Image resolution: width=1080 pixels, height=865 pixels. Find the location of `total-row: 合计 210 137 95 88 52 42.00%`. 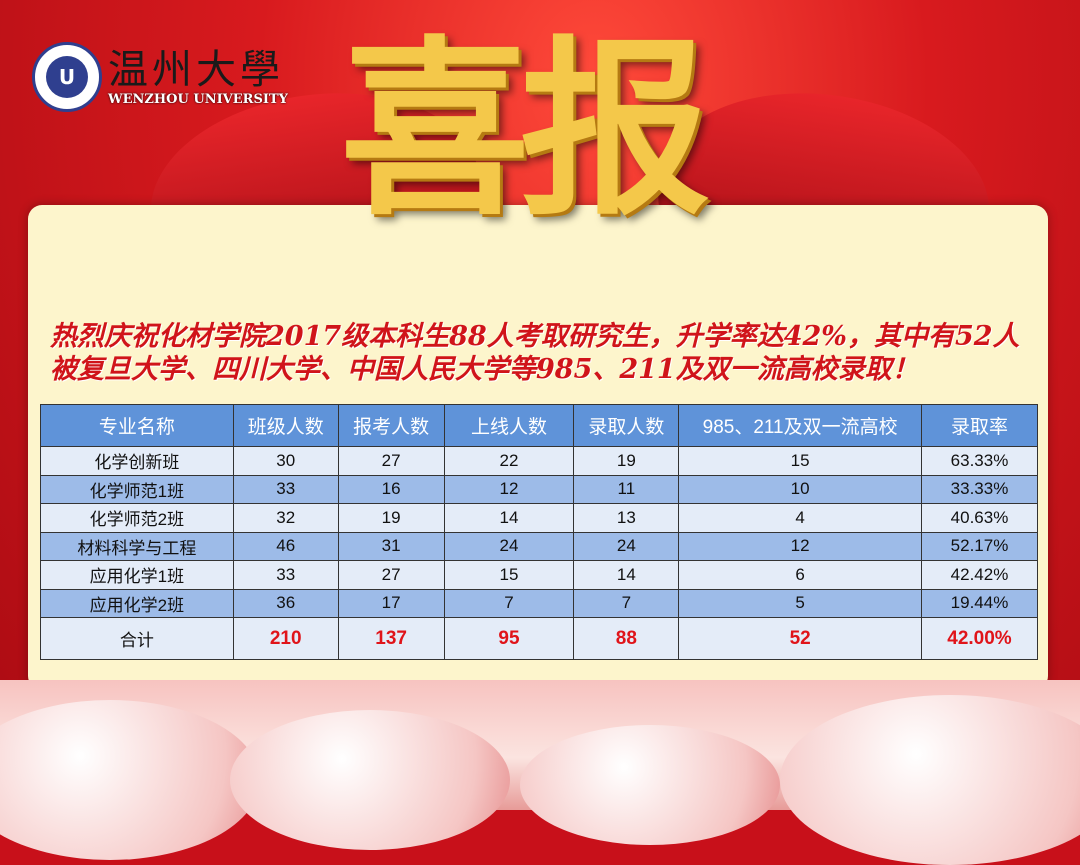

total-row: 合计 210 137 95 88 52 42.00% is located at coordinates (539, 638).